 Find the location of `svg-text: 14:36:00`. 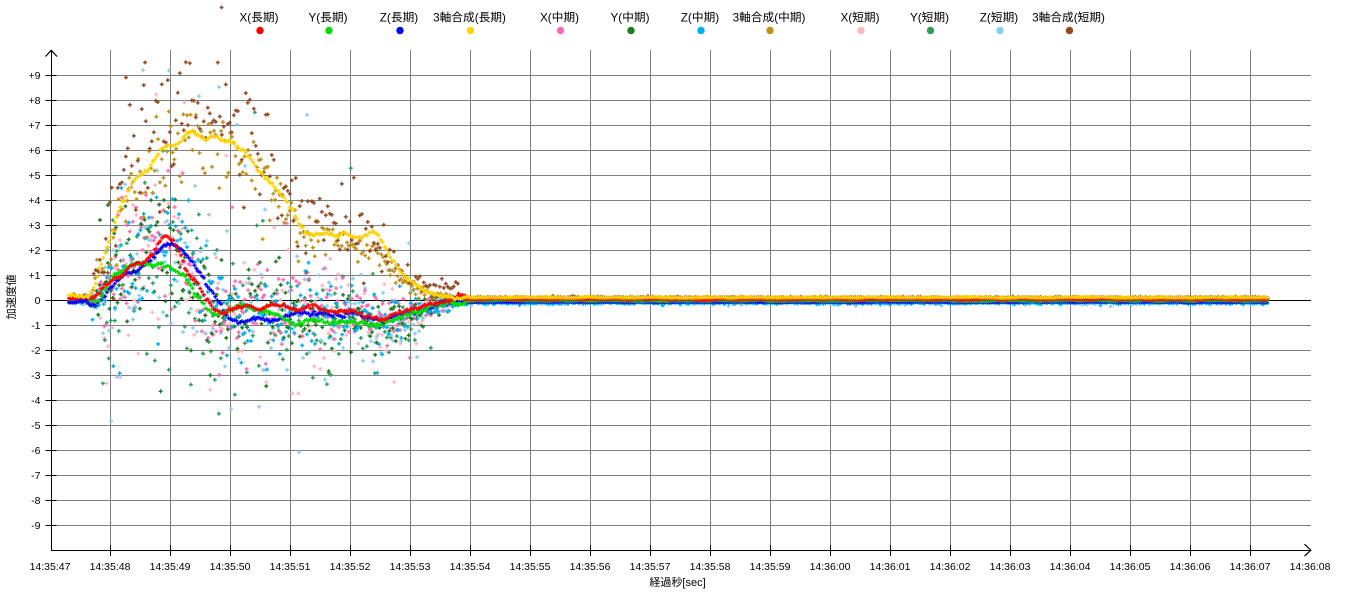

svg-text: 14:36:00 is located at coordinates (830, 567).